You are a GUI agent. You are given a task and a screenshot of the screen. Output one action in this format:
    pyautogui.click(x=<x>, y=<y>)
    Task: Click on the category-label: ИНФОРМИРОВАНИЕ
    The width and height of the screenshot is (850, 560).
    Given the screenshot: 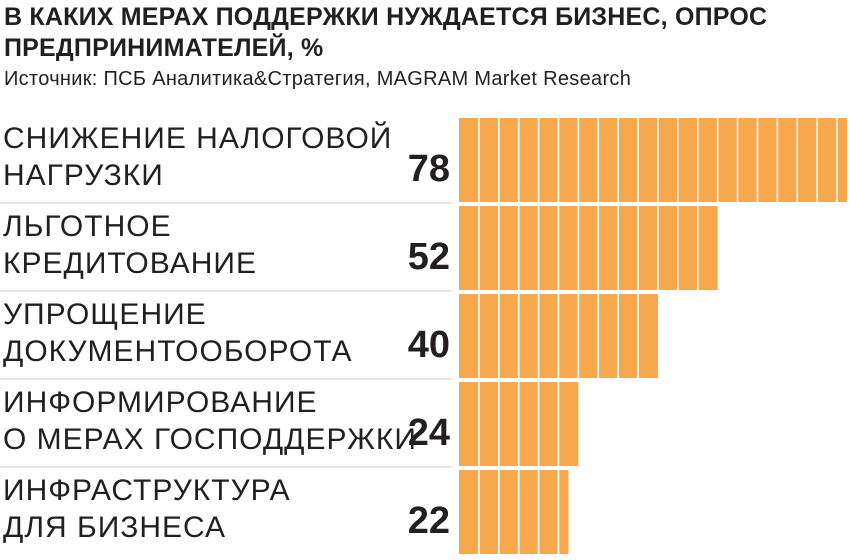 What is the action you would take?
    pyautogui.click(x=160, y=402)
    